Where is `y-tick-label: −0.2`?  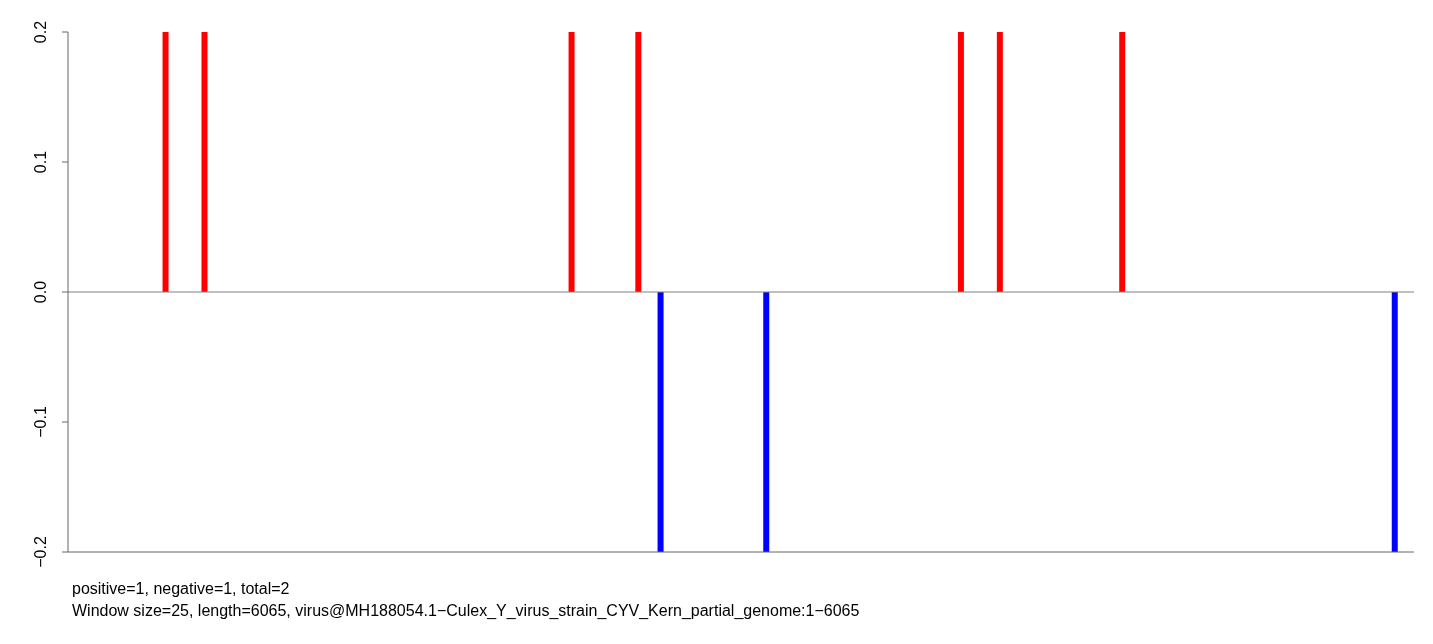 y-tick-label: −0.2 is located at coordinates (40, 552).